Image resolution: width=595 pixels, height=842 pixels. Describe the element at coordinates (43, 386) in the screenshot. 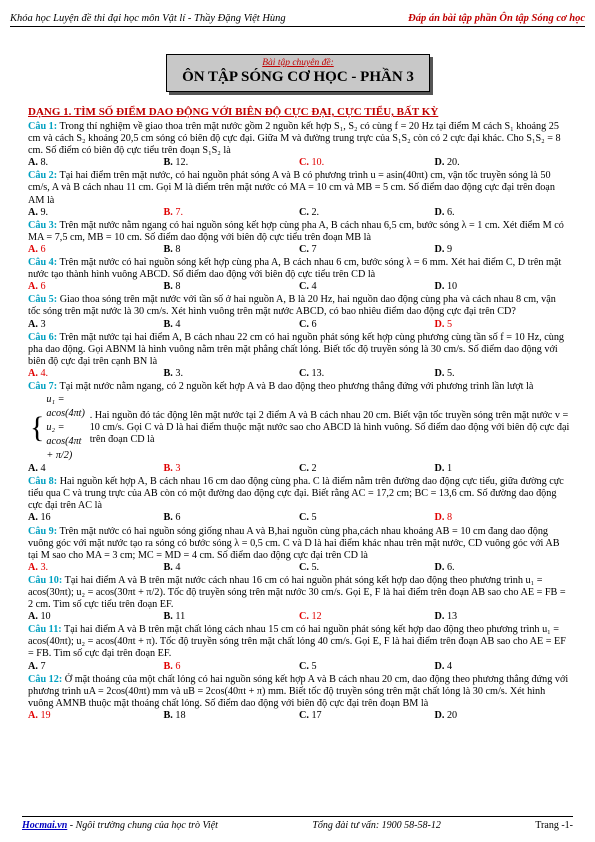

I see `question-number: Câu 7:` at that location.